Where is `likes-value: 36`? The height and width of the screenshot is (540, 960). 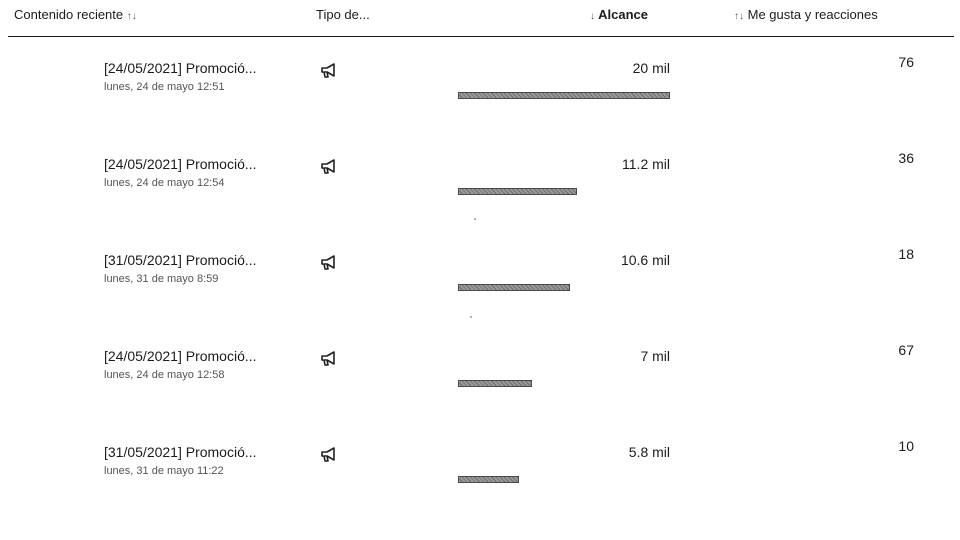
likes-value: 36 is located at coordinates (906, 158).